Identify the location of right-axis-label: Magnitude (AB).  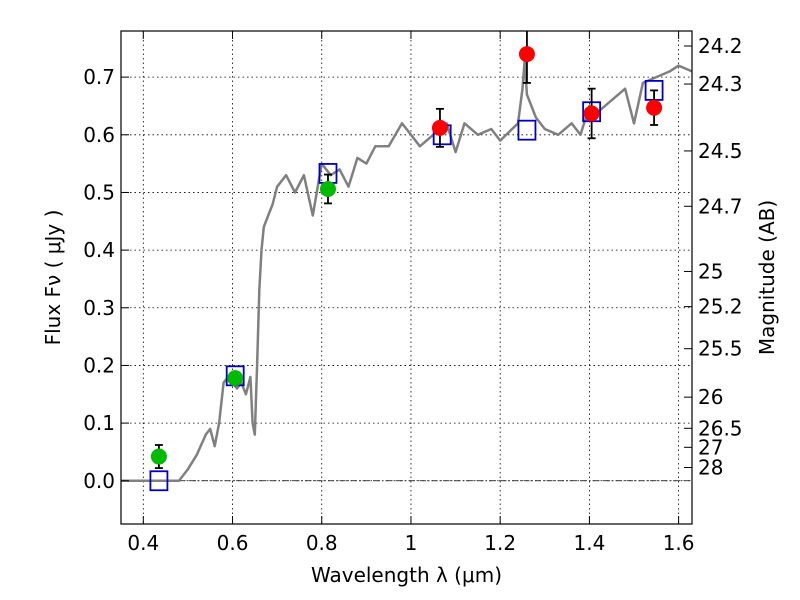
(767, 277).